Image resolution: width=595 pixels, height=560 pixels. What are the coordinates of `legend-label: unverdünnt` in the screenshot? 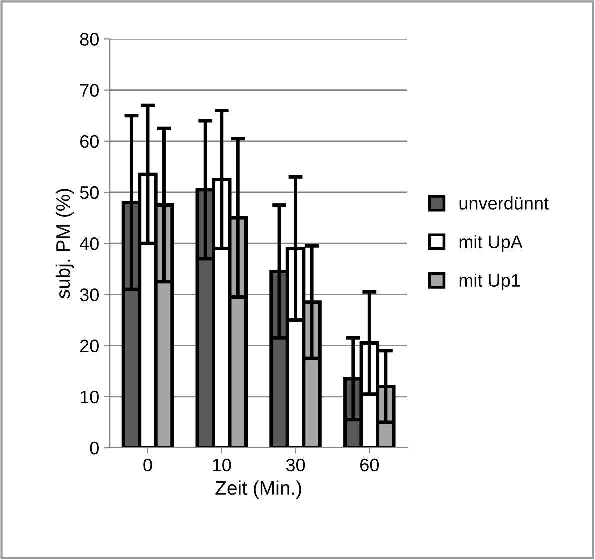 It's located at (504, 203).